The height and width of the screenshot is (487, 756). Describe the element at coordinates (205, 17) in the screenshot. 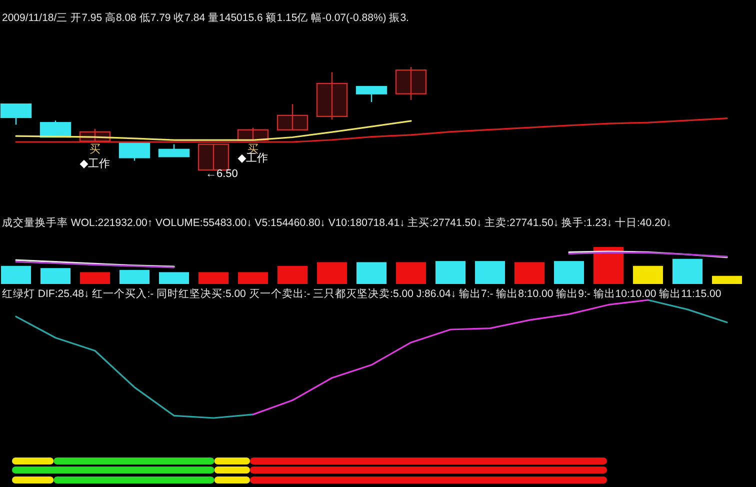

I see `chart-title: 2009/11/18/三 开7.95 高8.08 低7.79 收7.84 量145015.6 额1.15亿 幅-0.07(-0.88%) 振3.` at that location.